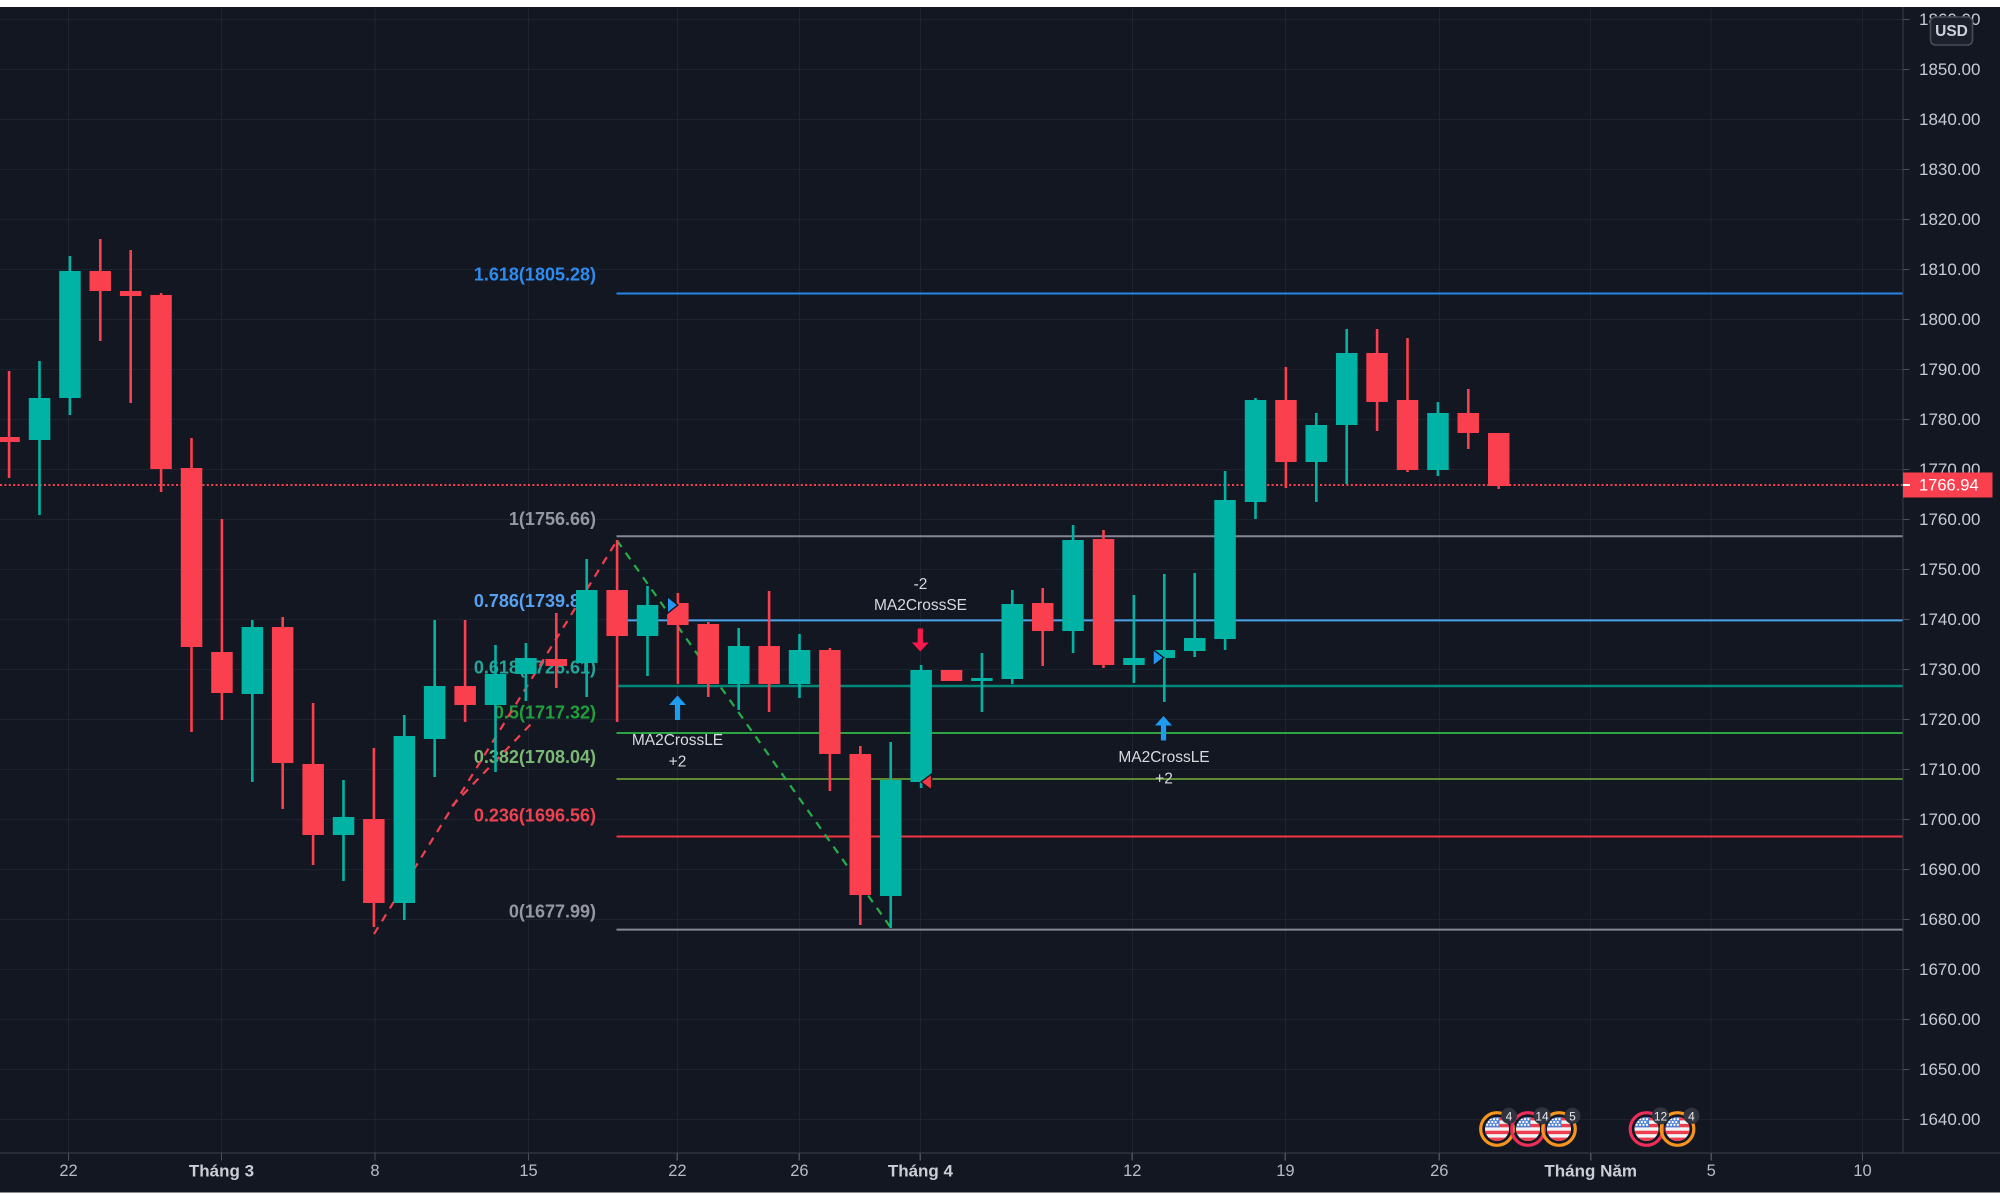  I want to click on svg-text: 1640.00, so click(1949, 1119).